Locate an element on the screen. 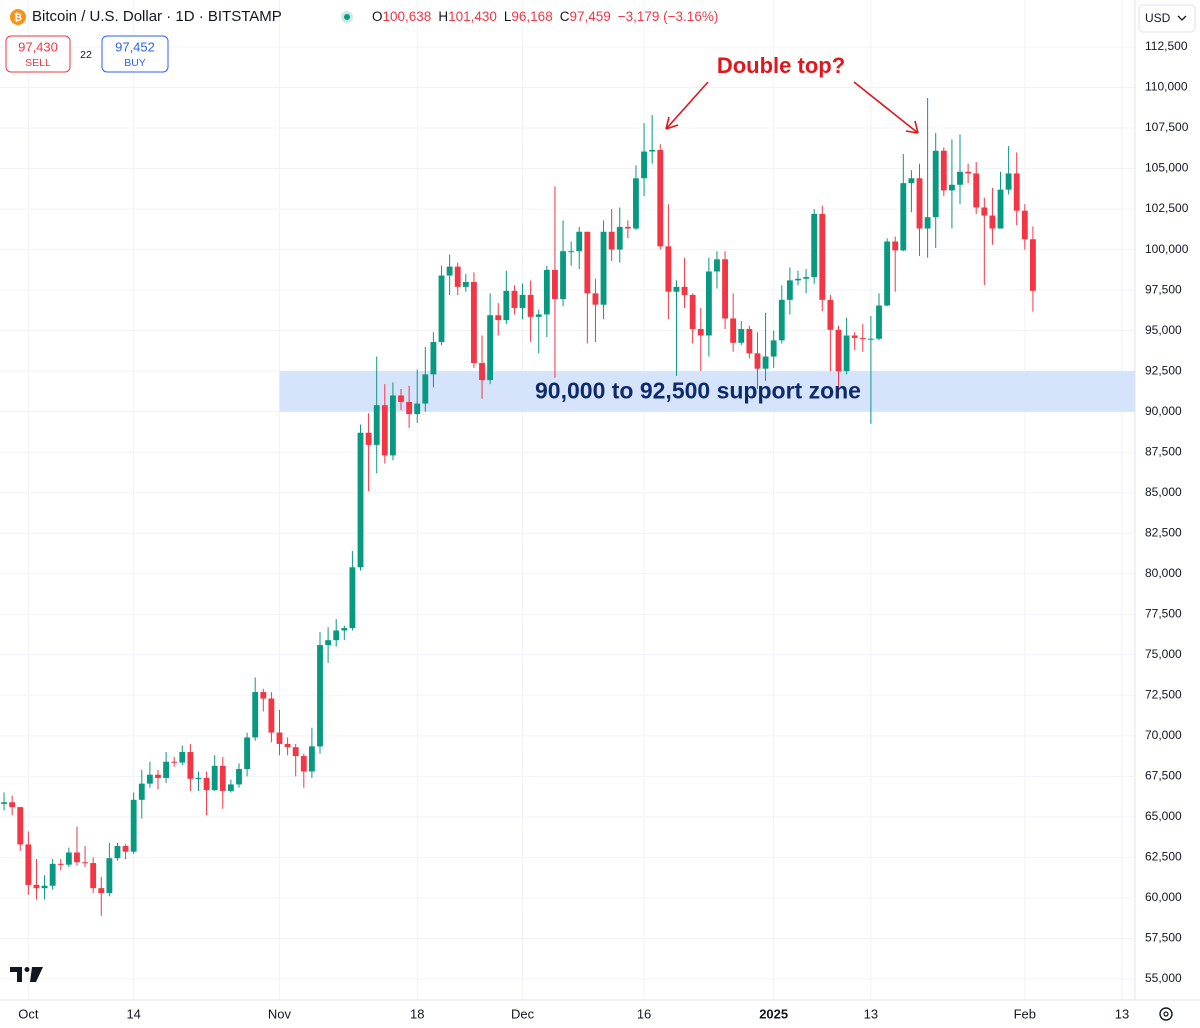 This screenshot has height=1028, width=1200. settings-icon-center is located at coordinates (1166, 1014).